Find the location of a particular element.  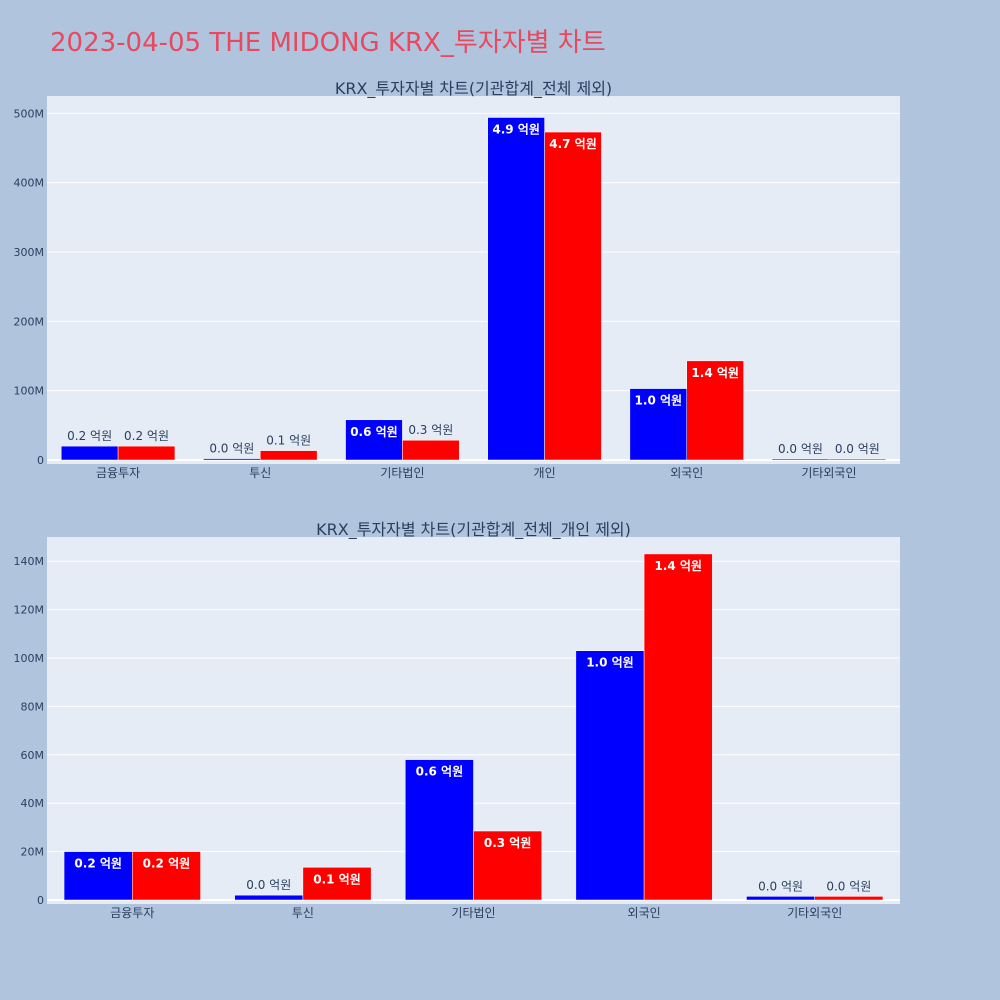

y-tick-label: 300M is located at coordinates (29, 252).